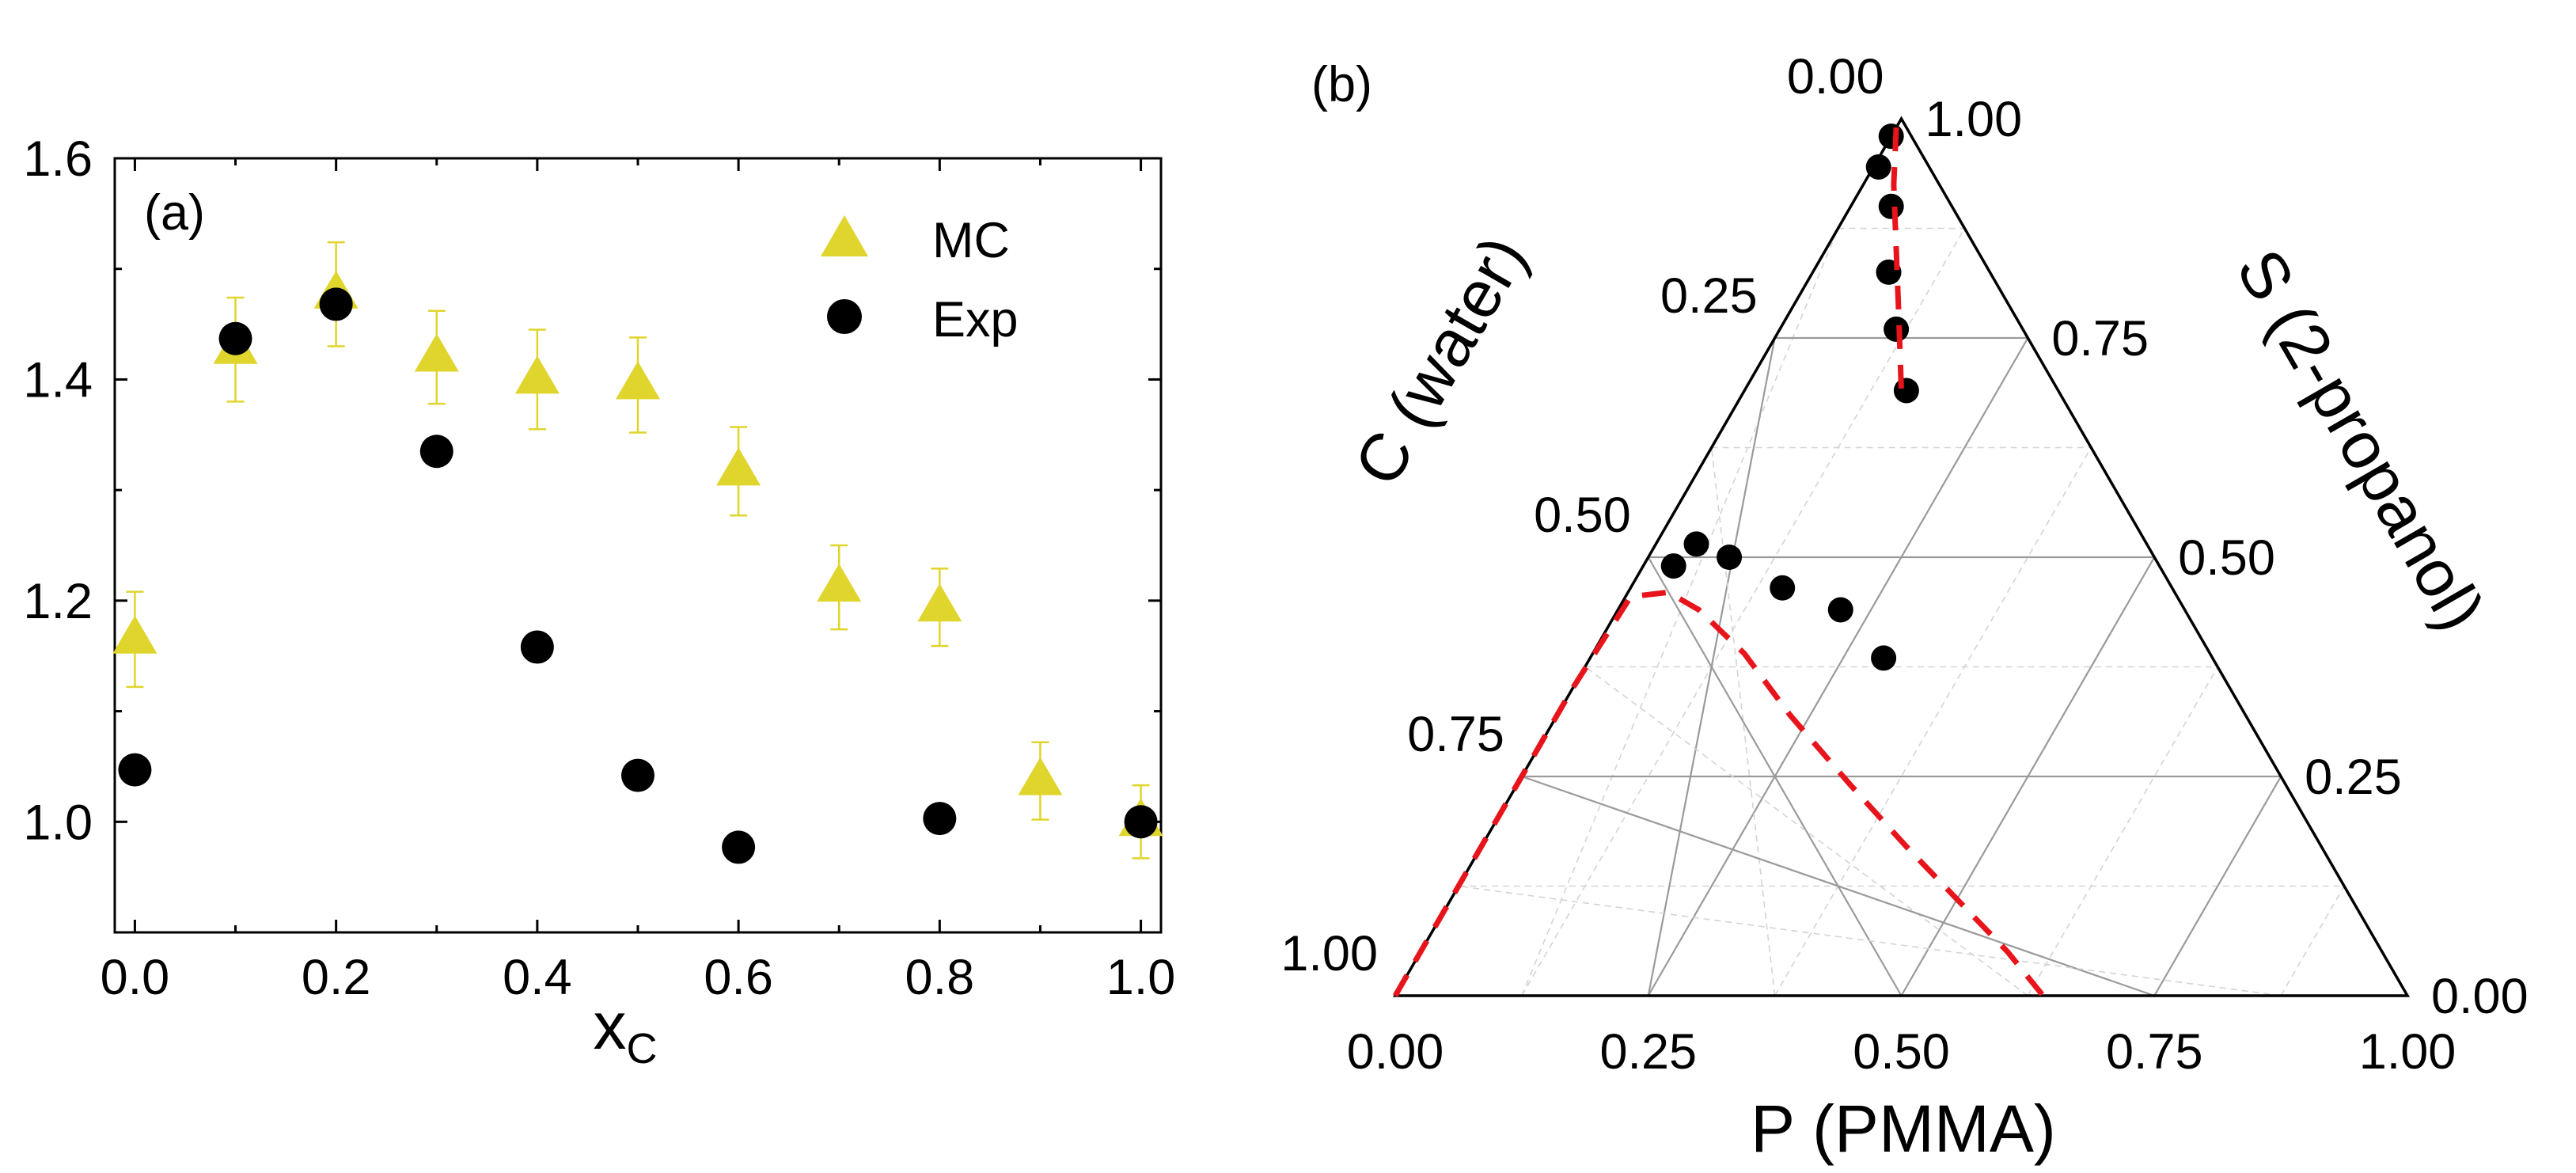  What do you see at coordinates (971, 240) in the screenshot?
I see `legend-mc-label: MC` at bounding box center [971, 240].